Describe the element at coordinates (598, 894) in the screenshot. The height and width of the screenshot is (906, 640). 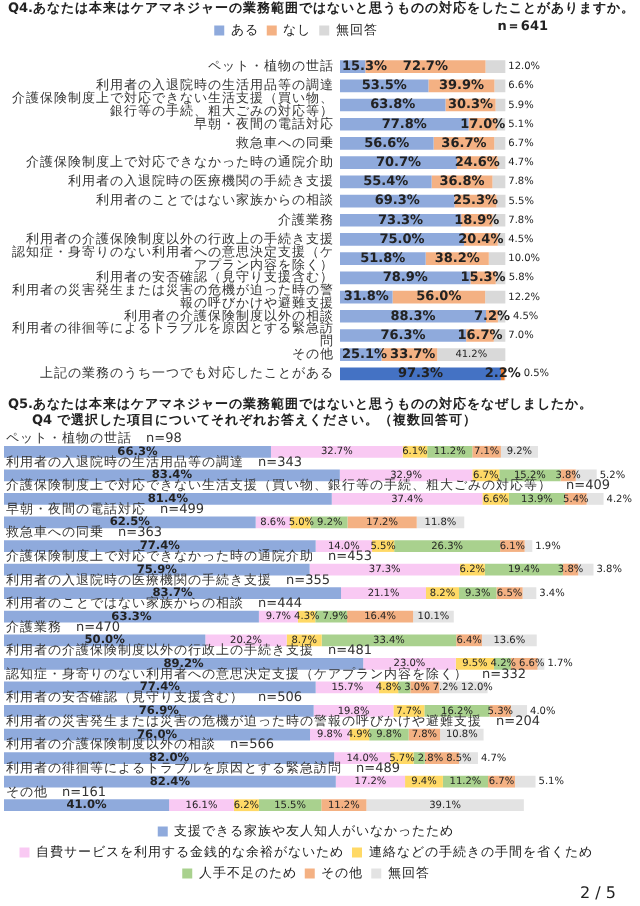
I see `text: 2 / 5` at that location.